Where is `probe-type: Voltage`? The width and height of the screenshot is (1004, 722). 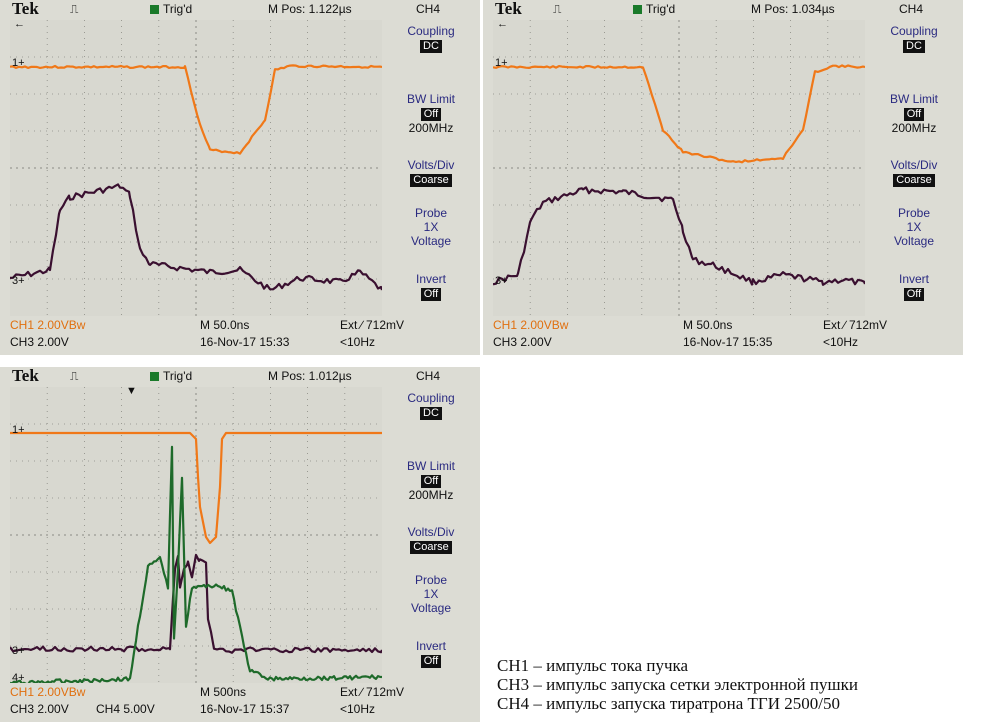
probe-type: Voltage is located at coordinates (914, 241).